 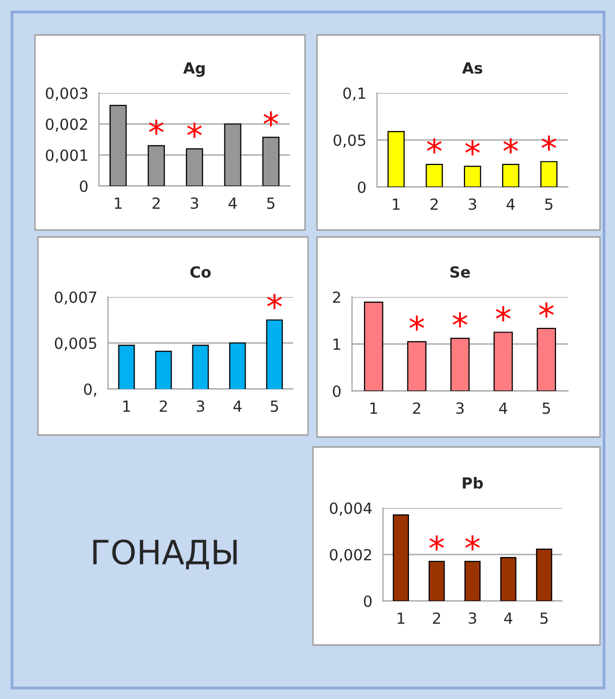 What do you see at coordinates (460, 272) in the screenshot?
I see `chart-title: Se` at bounding box center [460, 272].